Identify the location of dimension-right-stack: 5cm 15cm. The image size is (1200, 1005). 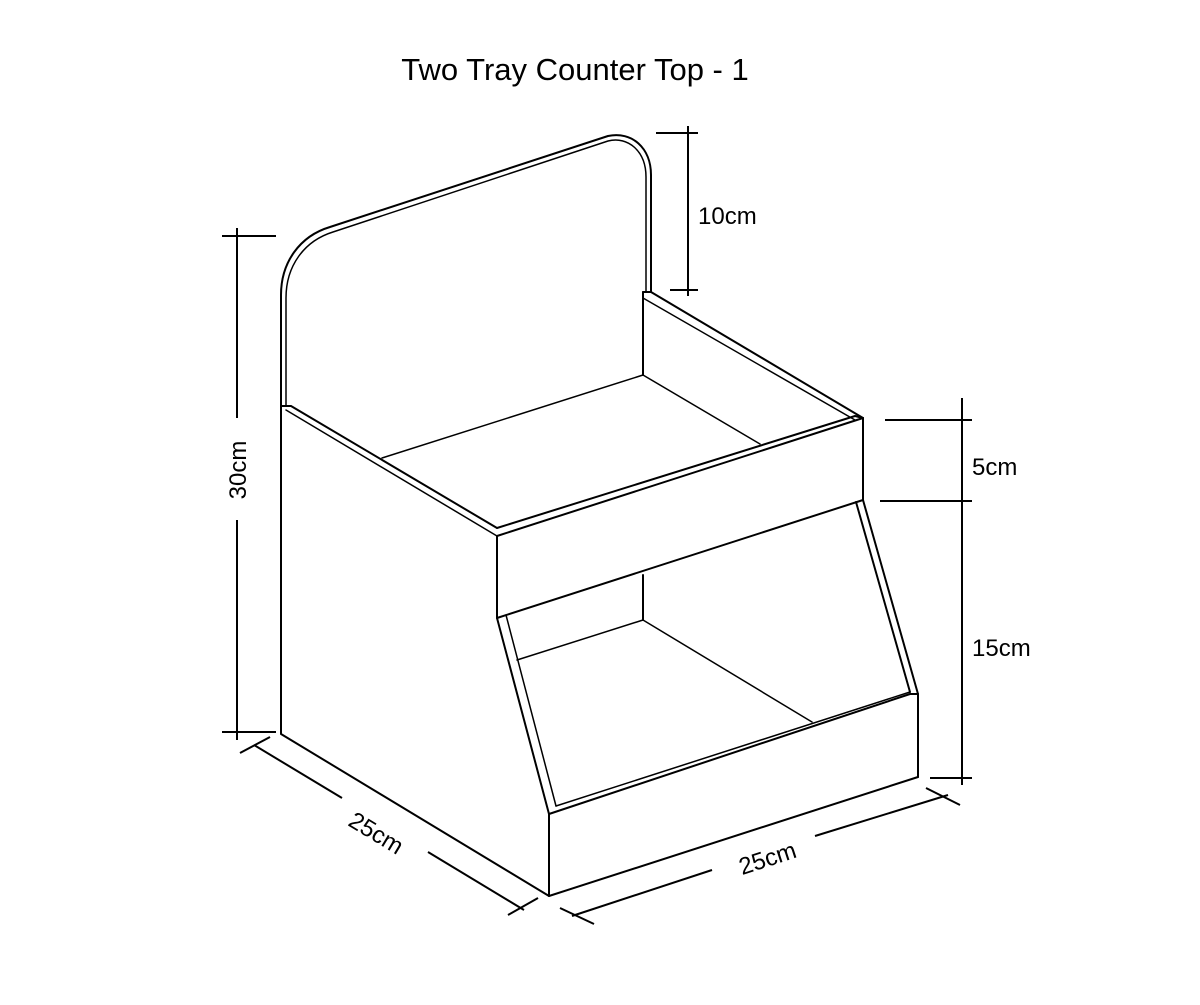
(955, 591).